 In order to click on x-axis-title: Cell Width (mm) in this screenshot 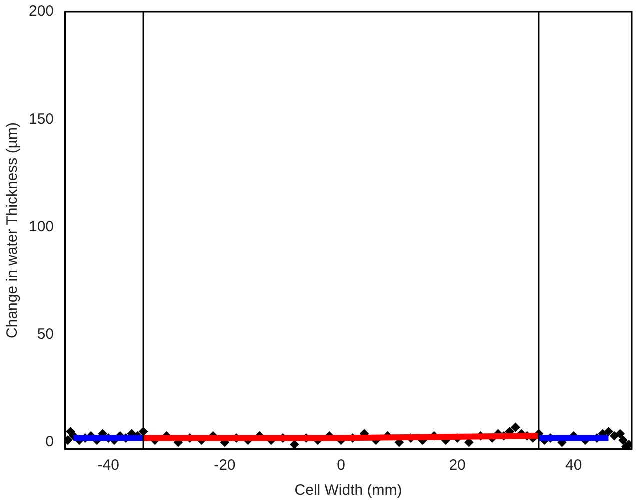, I will do `click(348, 491)`.